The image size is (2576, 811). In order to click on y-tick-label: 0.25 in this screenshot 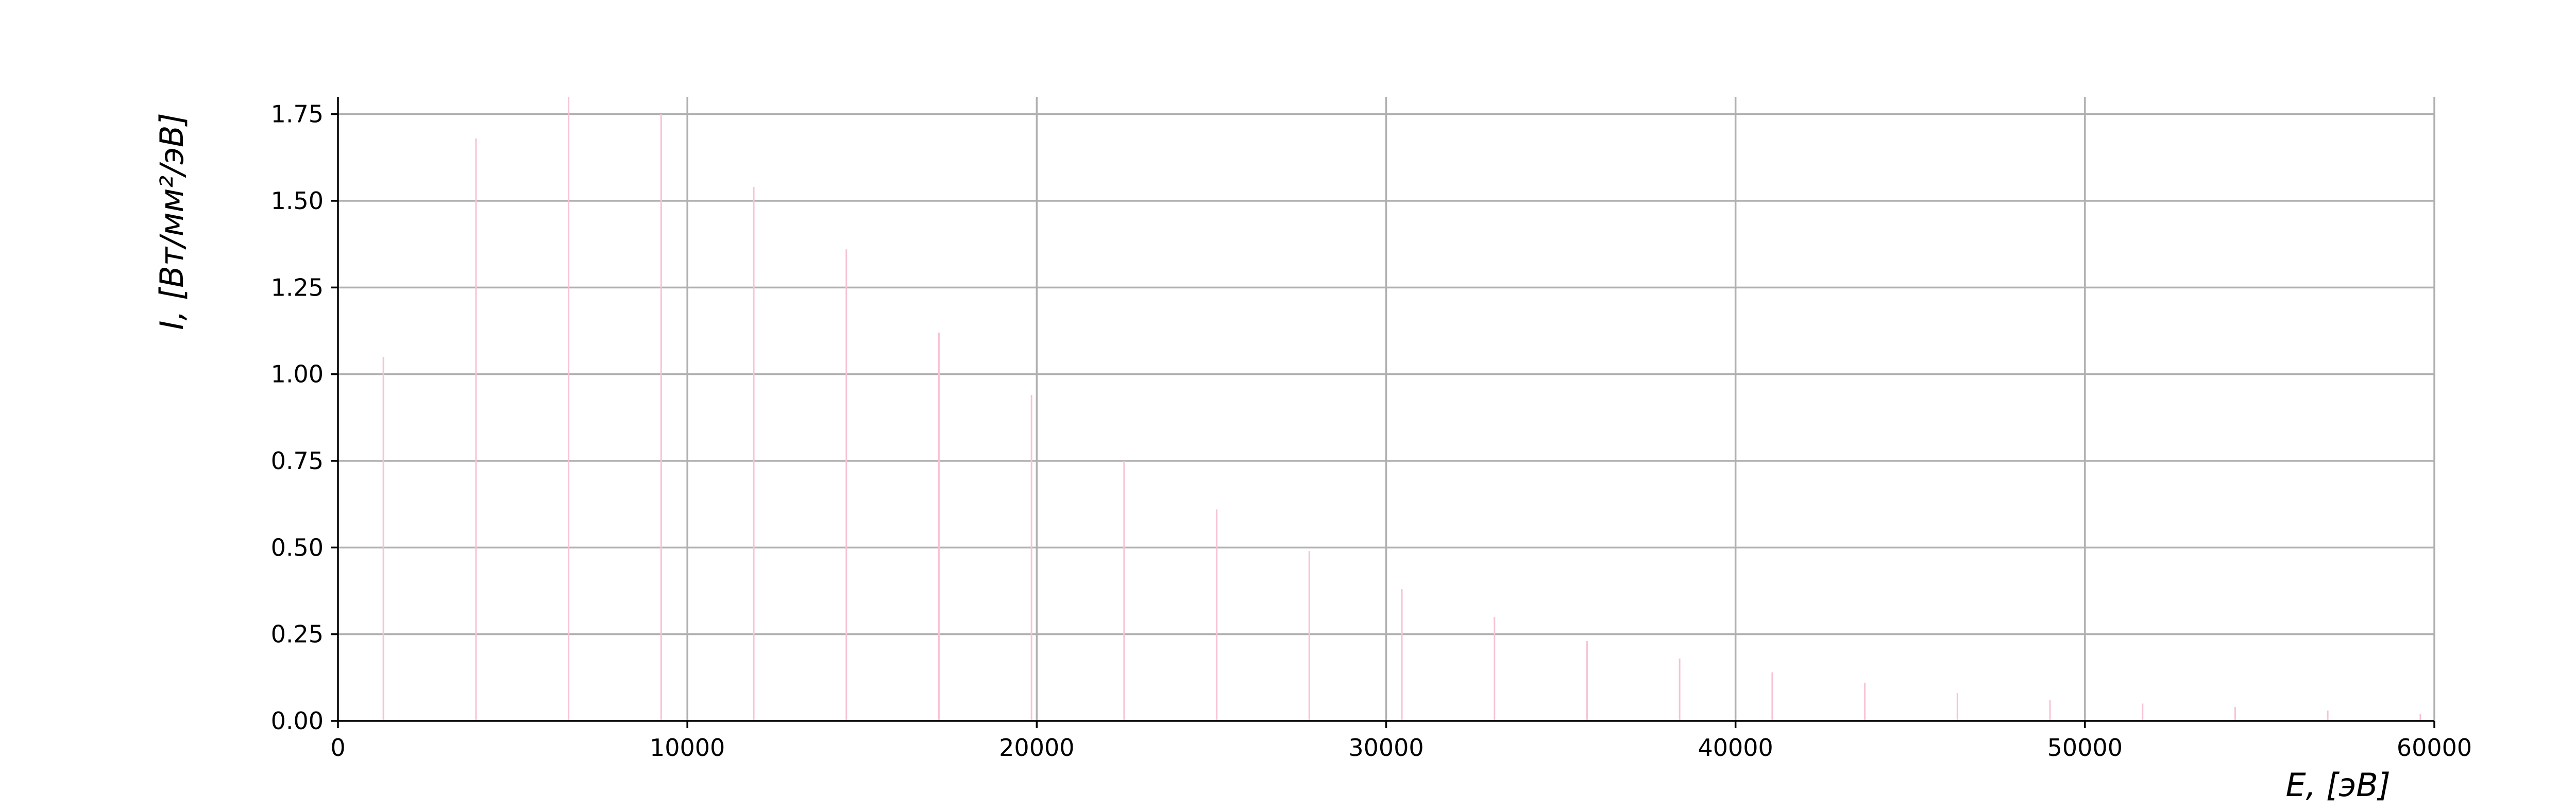, I will do `click(297, 634)`.